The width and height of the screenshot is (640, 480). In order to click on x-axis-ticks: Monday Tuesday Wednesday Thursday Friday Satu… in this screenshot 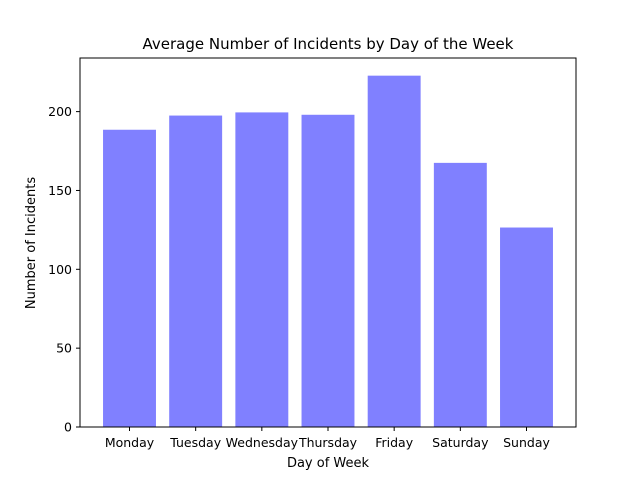, I will do `click(327, 438)`.